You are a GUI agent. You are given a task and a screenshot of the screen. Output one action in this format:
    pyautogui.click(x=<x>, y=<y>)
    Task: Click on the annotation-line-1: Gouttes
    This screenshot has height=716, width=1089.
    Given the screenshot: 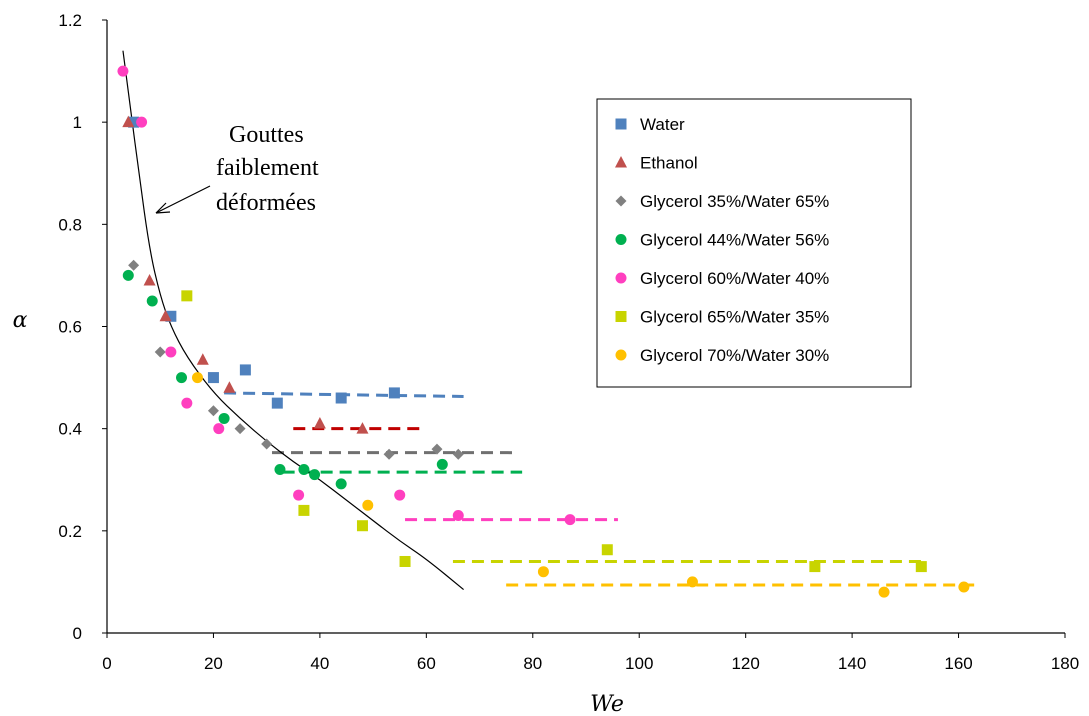 What is the action you would take?
    pyautogui.click(x=266, y=135)
    